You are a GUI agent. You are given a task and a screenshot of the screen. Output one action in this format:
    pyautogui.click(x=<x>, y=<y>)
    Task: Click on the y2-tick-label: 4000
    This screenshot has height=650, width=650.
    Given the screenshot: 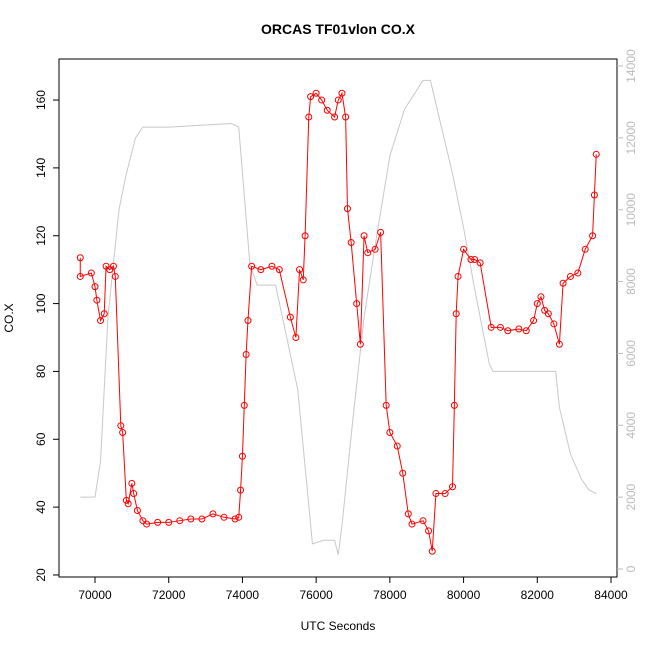 What is the action you would take?
    pyautogui.click(x=631, y=425)
    